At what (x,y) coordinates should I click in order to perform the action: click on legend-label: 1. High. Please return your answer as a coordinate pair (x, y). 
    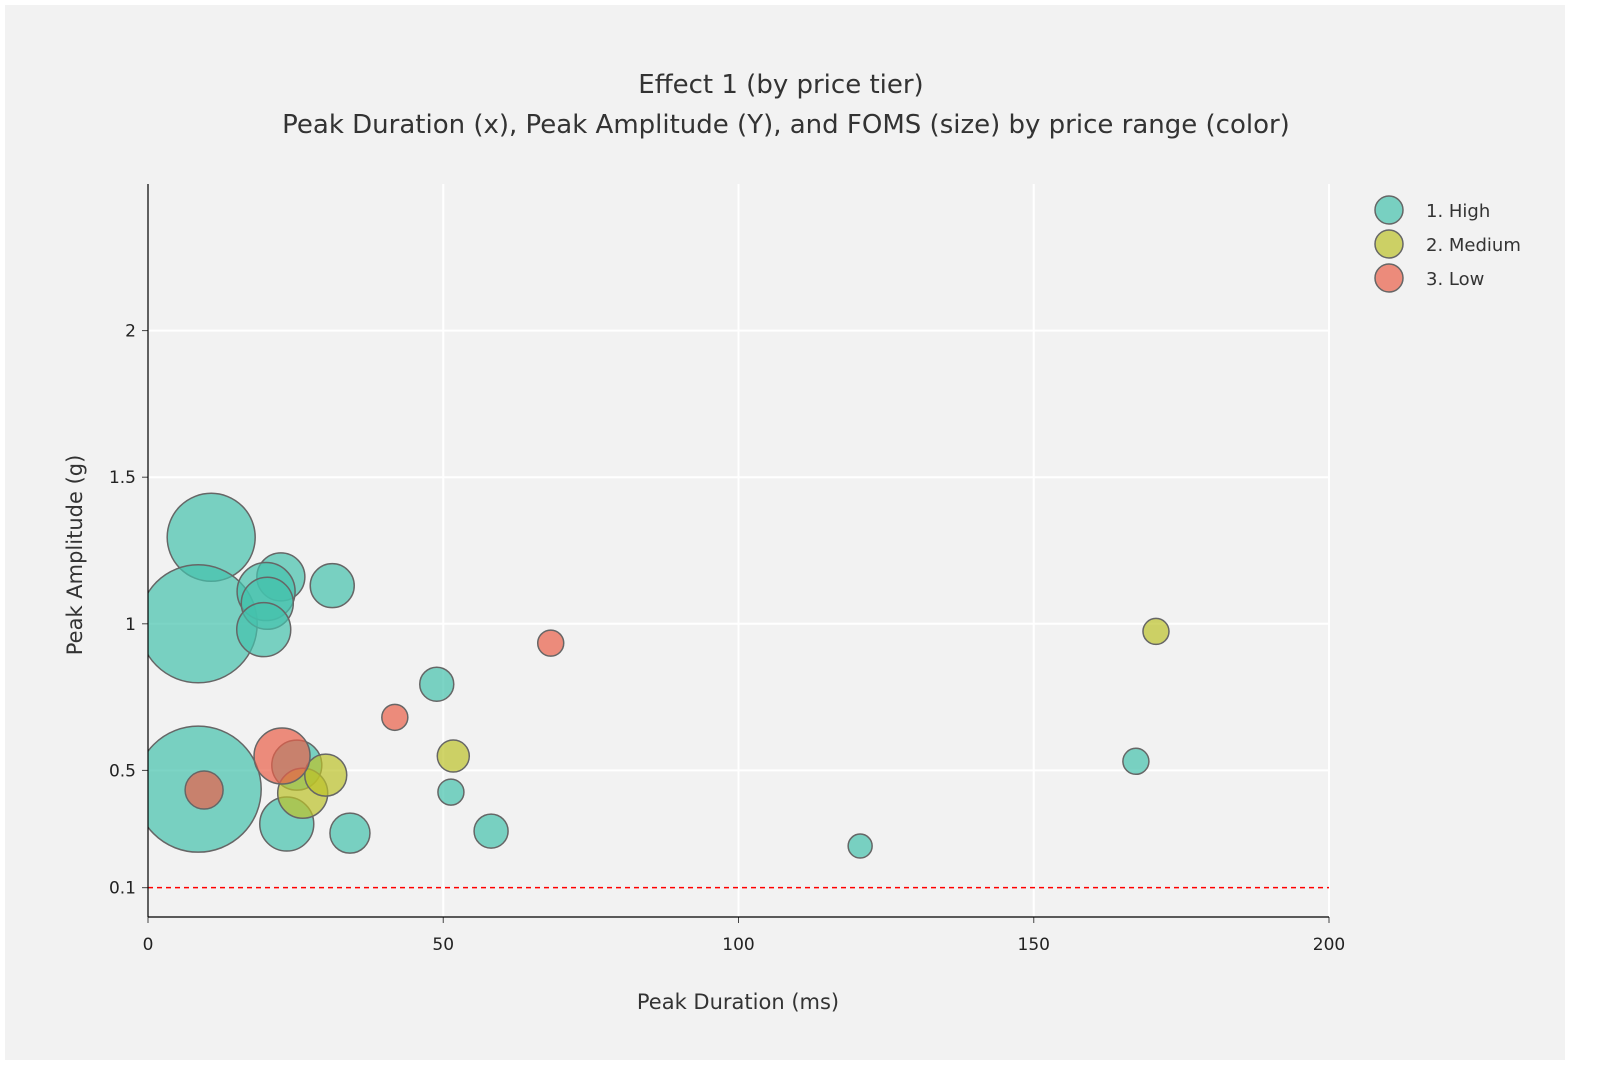
    Looking at the image, I should click on (1458, 211).